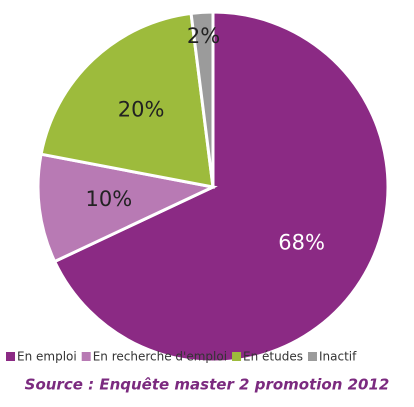  I want to click on slice-label: 2%, so click(203, 36).